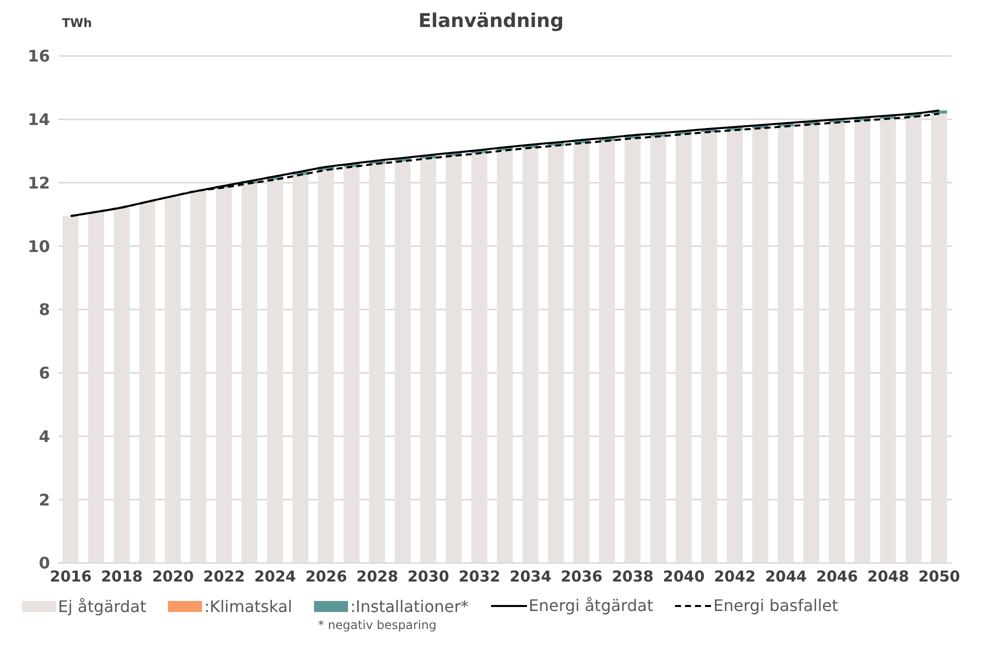 The width and height of the screenshot is (982, 651). I want to click on legend-label: :Klimatskal, so click(248, 606).